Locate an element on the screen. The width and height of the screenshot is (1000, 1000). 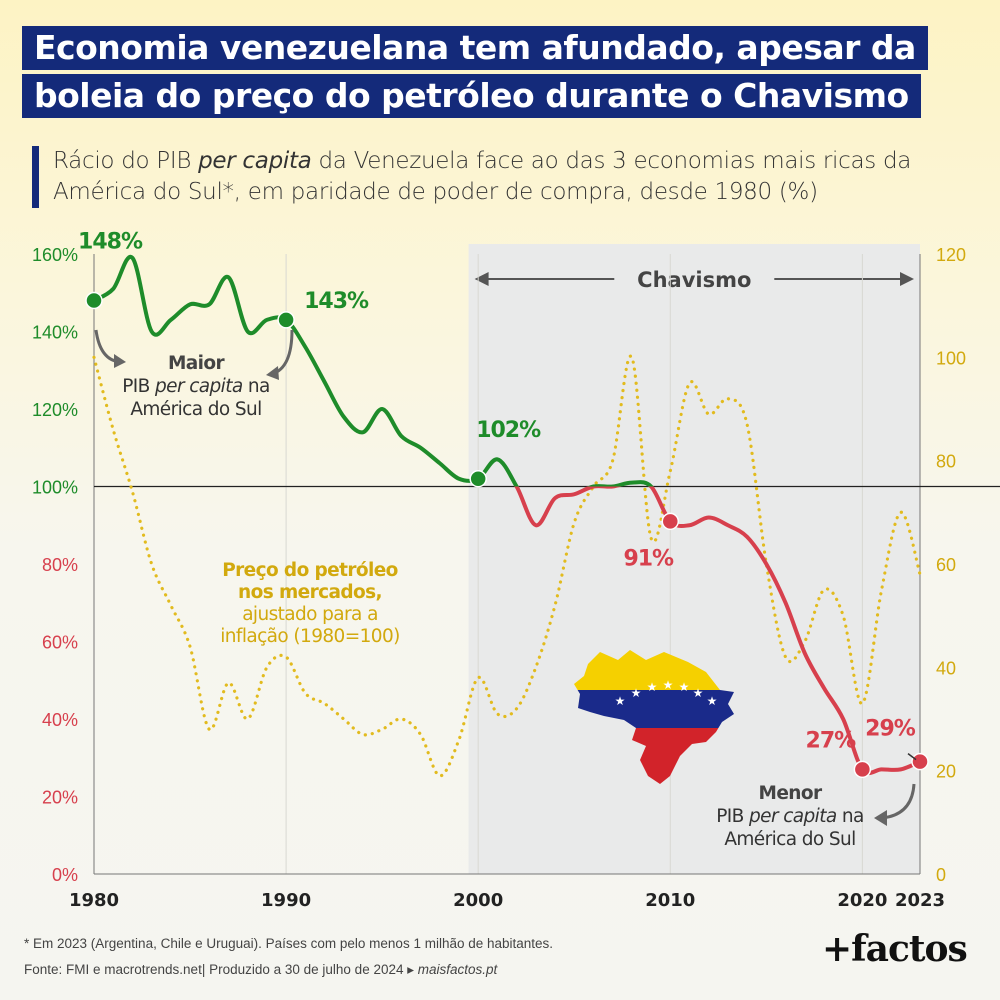
note-min-line2: América do Sul is located at coordinates (789, 839).